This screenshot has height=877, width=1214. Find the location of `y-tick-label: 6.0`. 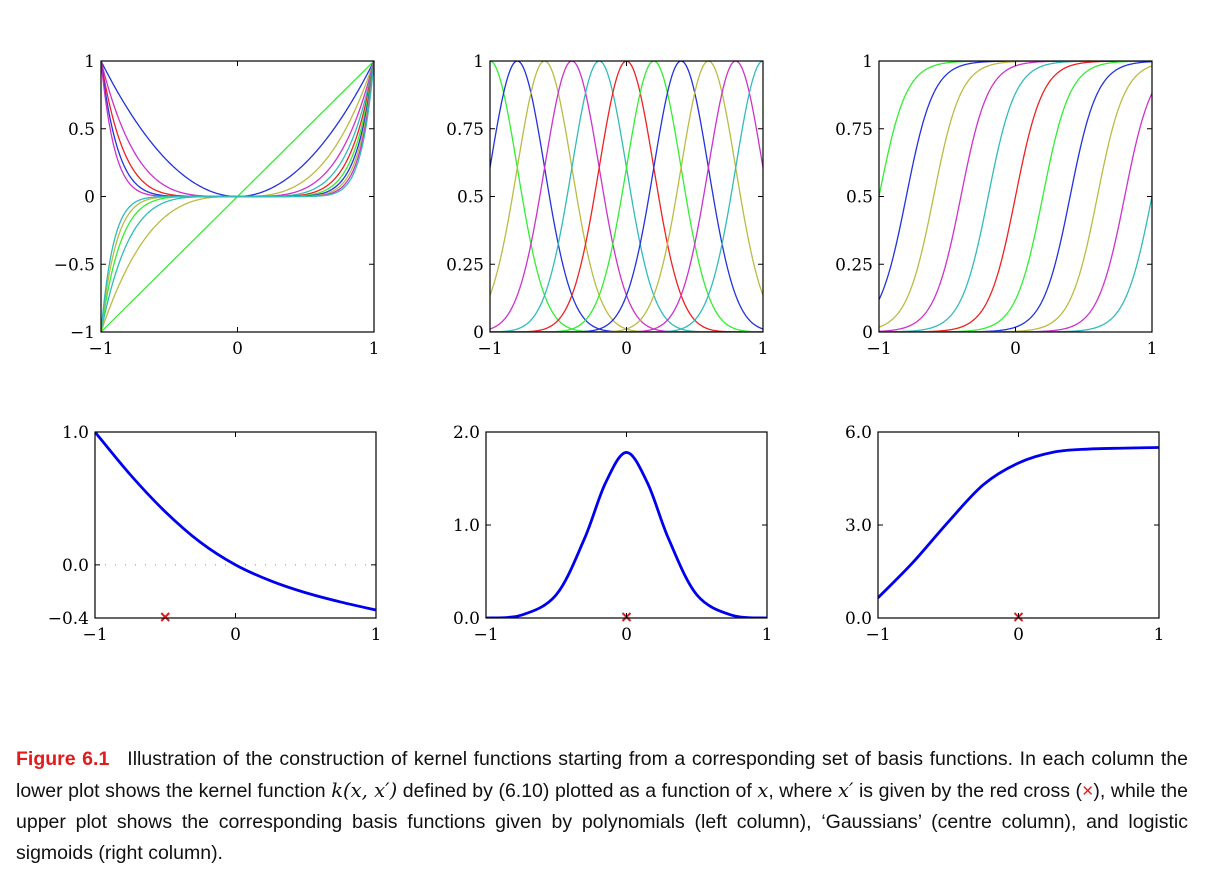

y-tick-label: 6.0 is located at coordinates (858, 433).